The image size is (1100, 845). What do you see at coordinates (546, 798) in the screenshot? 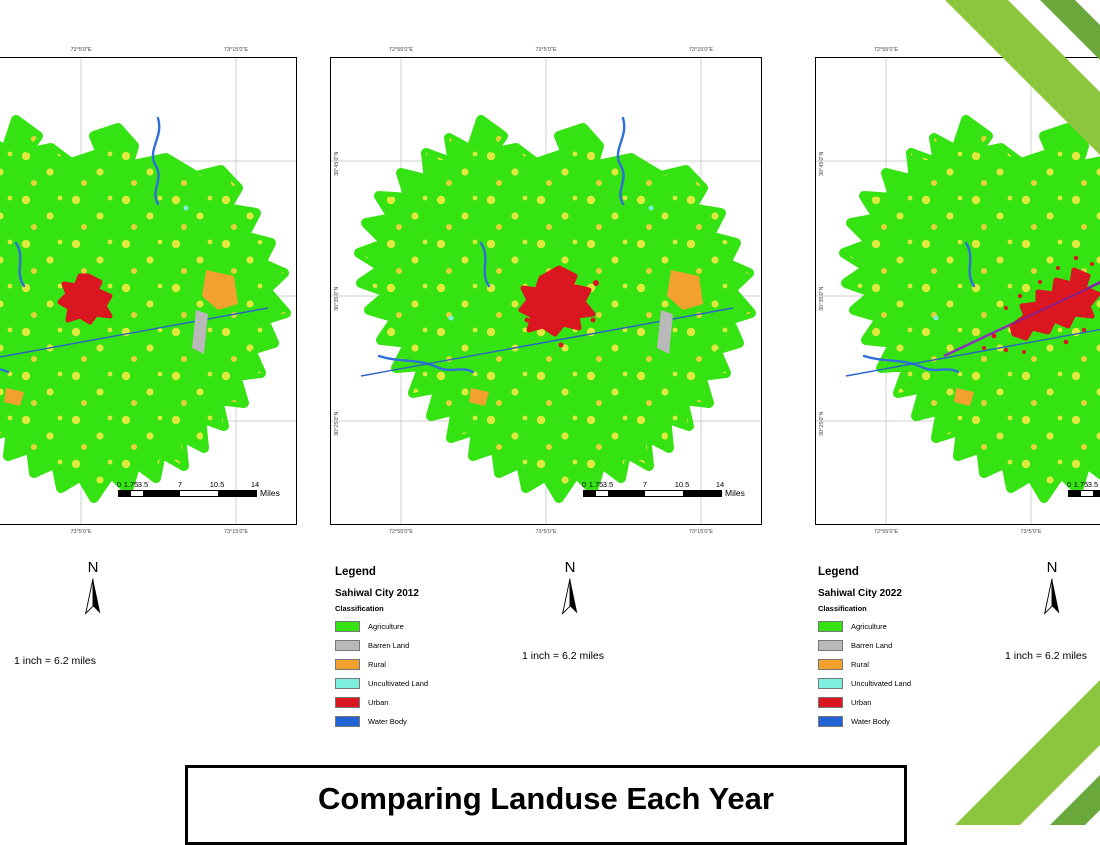
I see `slide-title: Comparing Landuse Each Year` at bounding box center [546, 798].